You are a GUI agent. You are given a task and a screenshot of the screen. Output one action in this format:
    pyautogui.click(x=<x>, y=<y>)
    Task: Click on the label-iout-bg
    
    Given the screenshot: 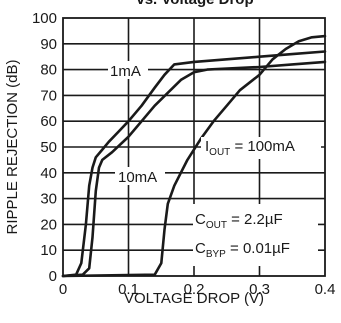 What is the action you would take?
    pyautogui.click(x=261, y=148)
    